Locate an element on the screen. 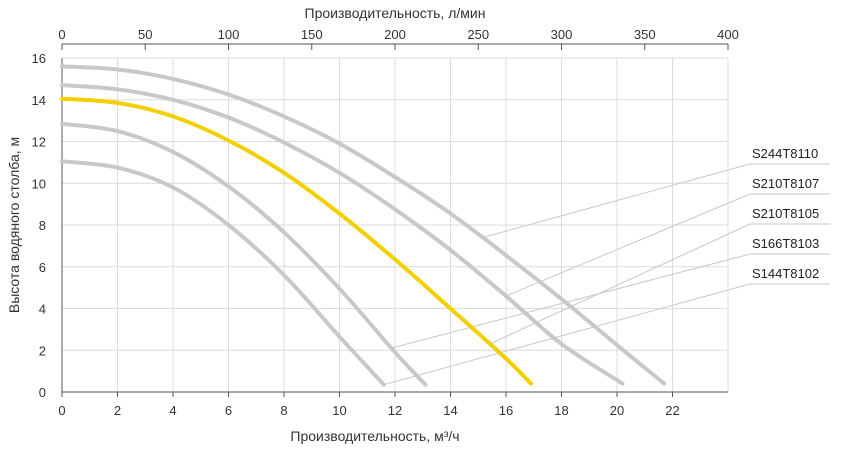 This screenshot has height=463, width=850. y-tick-label: 12 is located at coordinates (39, 142).